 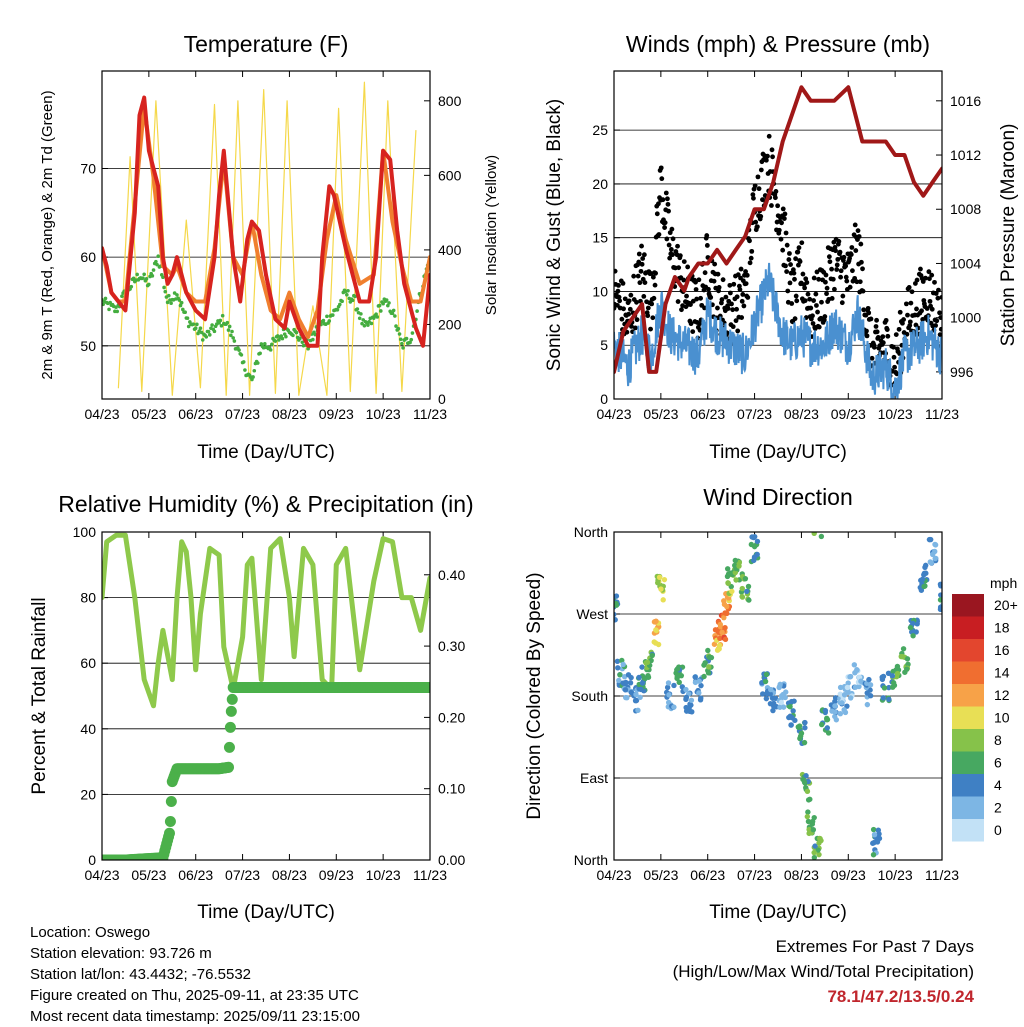 What do you see at coordinates (660, 875) in the screenshot?
I see `x-tick-label: 05/23` at bounding box center [660, 875].